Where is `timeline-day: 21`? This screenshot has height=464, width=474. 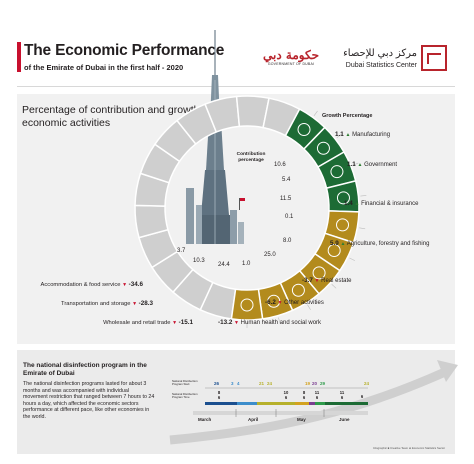
timeline-day: 21 is located at coordinates (262, 383).